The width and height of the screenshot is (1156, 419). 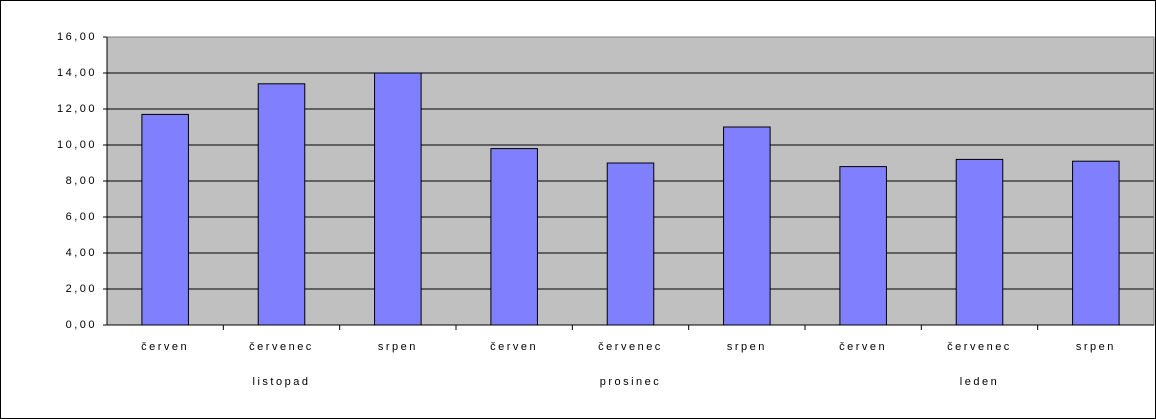 What do you see at coordinates (77, 109) in the screenshot?
I see `y-tick-label: 12,00` at bounding box center [77, 109].